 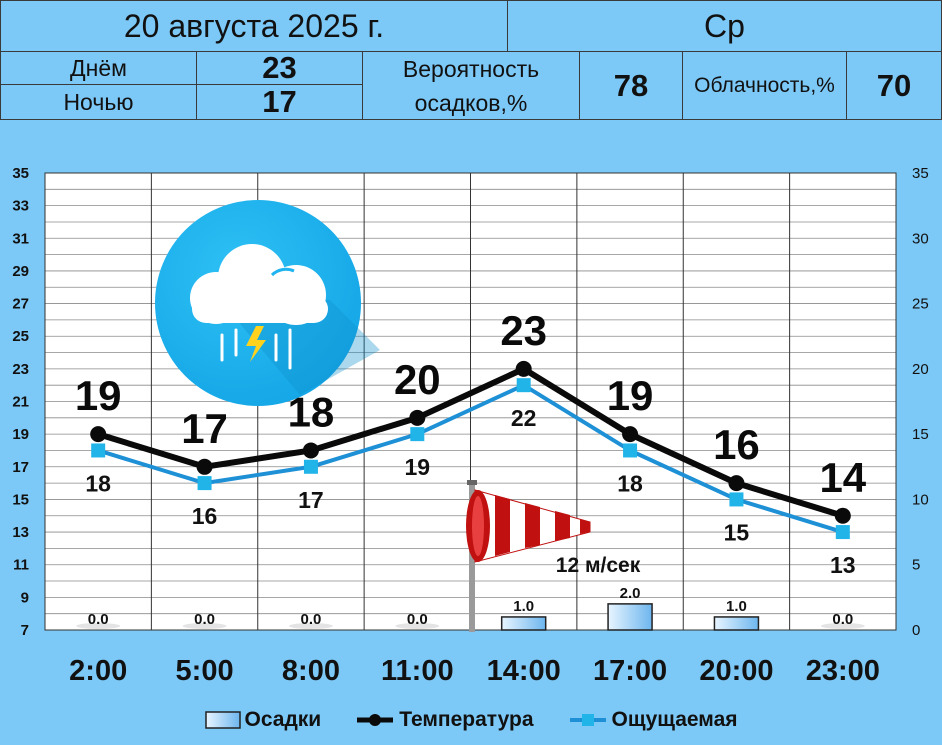 What do you see at coordinates (528, 556) in the screenshot?
I see `windsock-icon` at bounding box center [528, 556].